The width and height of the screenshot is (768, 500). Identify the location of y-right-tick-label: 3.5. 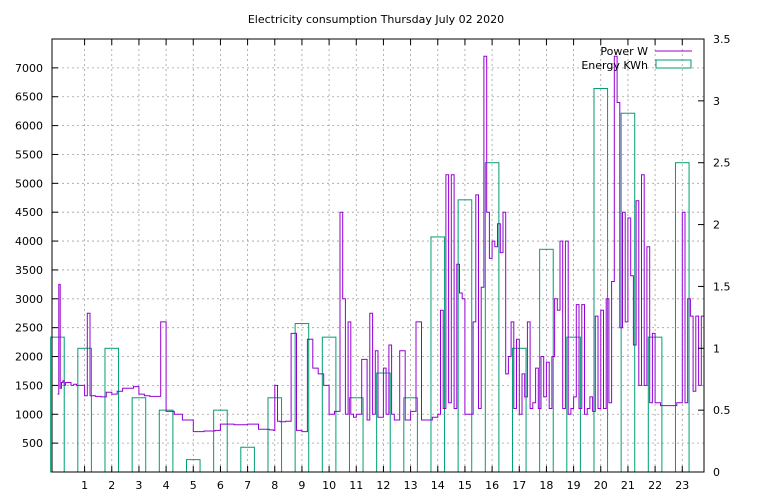
(722, 39).